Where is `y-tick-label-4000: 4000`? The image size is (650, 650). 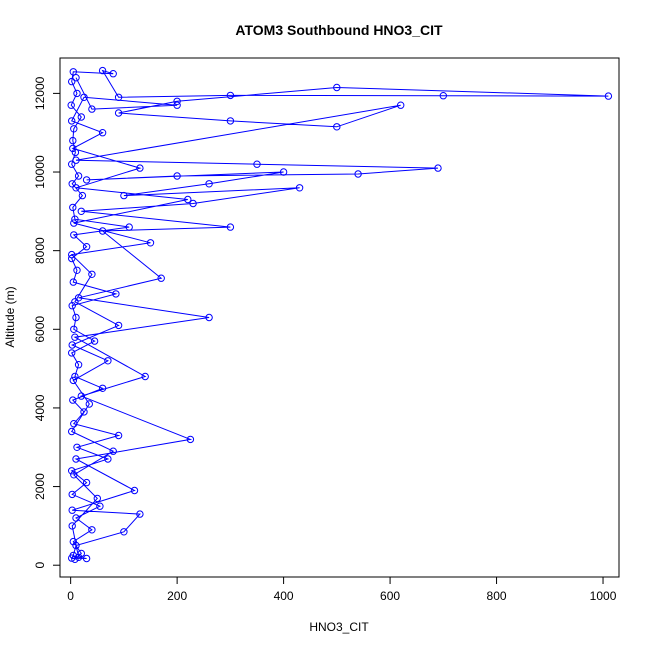 y-tick-label-4000: 4000 is located at coordinates (40, 407).